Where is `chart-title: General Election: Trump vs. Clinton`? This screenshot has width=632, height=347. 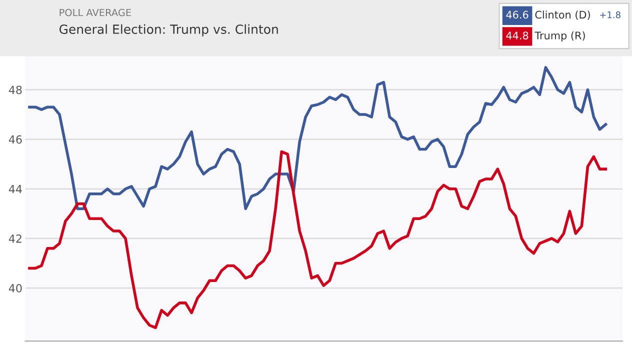
chart-title: General Election: Trump vs. Clinton is located at coordinates (168, 30).